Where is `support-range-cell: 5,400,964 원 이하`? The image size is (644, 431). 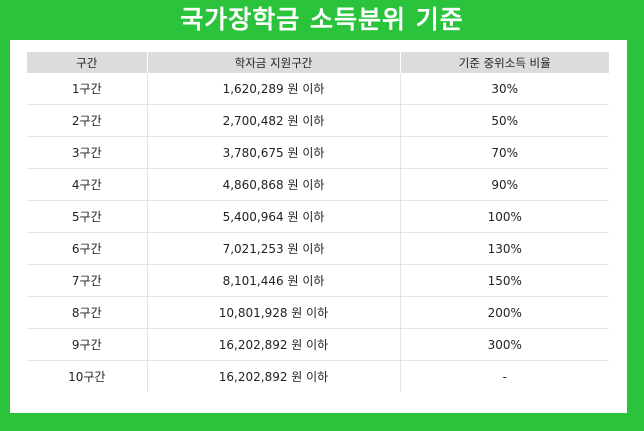
support-range-cell: 5,400,964 원 이하 is located at coordinates (274, 216).